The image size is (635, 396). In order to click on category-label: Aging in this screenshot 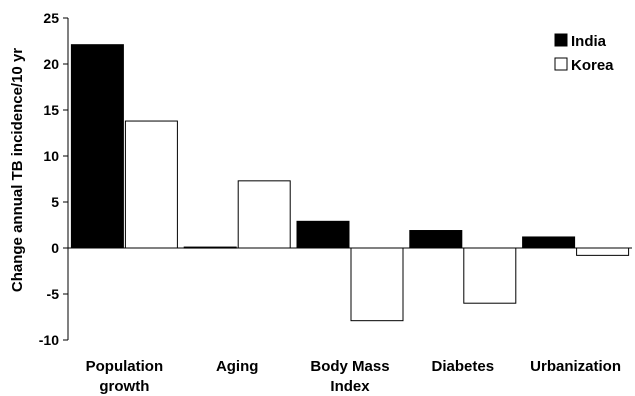, I will do `click(237, 366)`.